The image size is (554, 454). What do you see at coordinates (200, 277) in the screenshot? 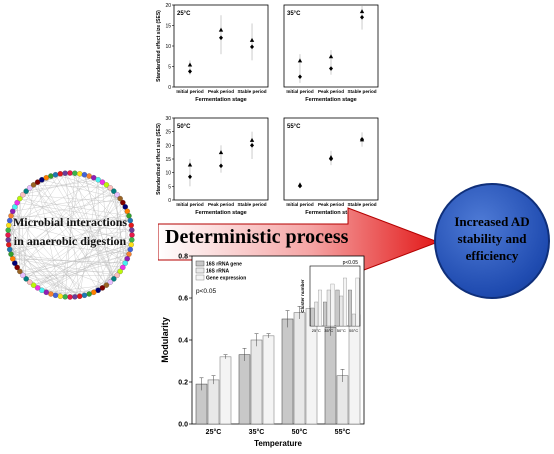
I see `legend-swatch` at bounding box center [200, 277].